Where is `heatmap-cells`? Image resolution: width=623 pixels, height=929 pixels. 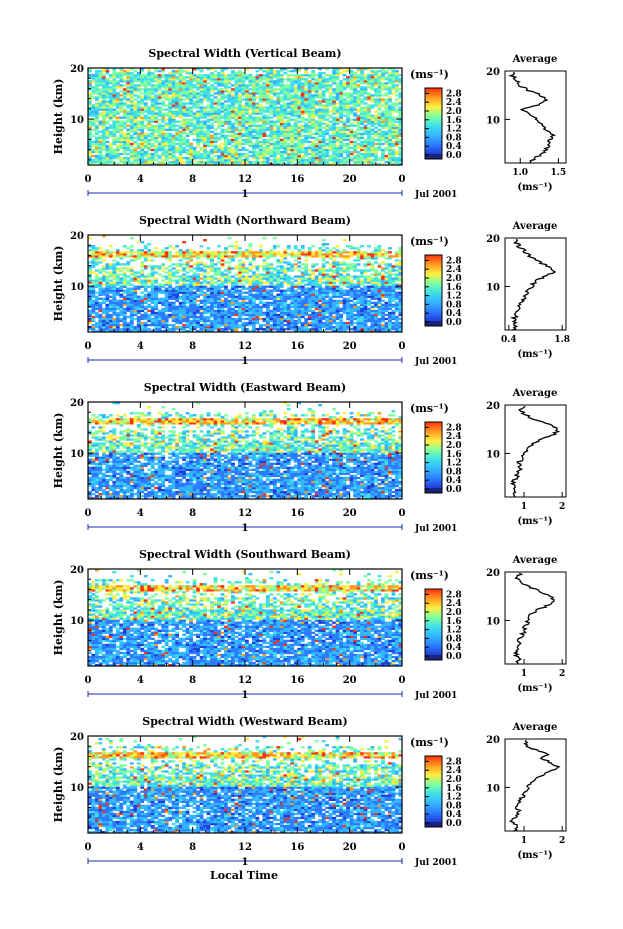 heatmap-cells is located at coordinates (245, 284).